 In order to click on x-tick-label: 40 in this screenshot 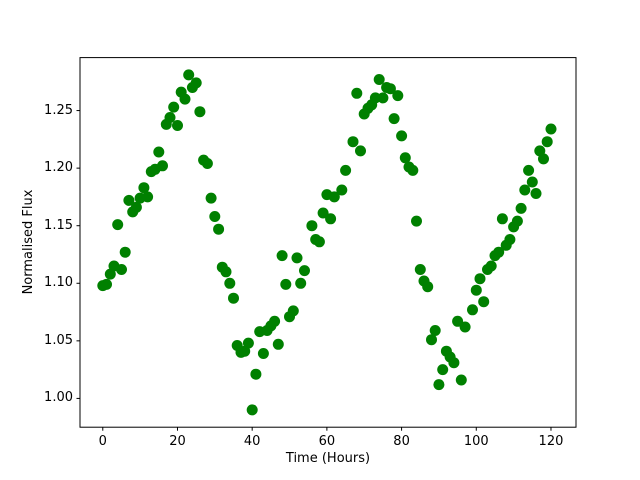, I will do `click(252, 442)`.